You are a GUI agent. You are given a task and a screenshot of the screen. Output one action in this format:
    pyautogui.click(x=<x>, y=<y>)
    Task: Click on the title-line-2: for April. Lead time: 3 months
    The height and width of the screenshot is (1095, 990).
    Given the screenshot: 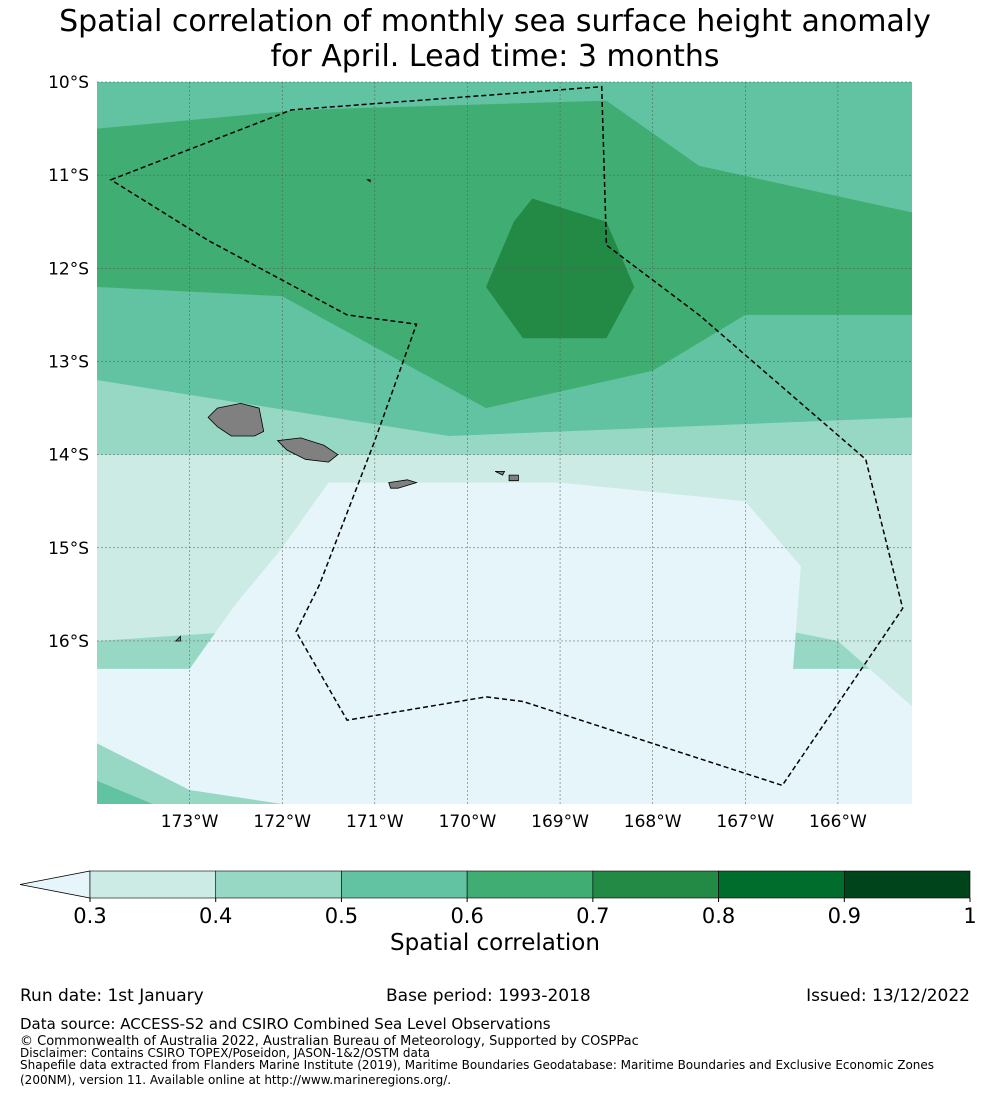 What is the action you would take?
    pyautogui.click(x=495, y=56)
    